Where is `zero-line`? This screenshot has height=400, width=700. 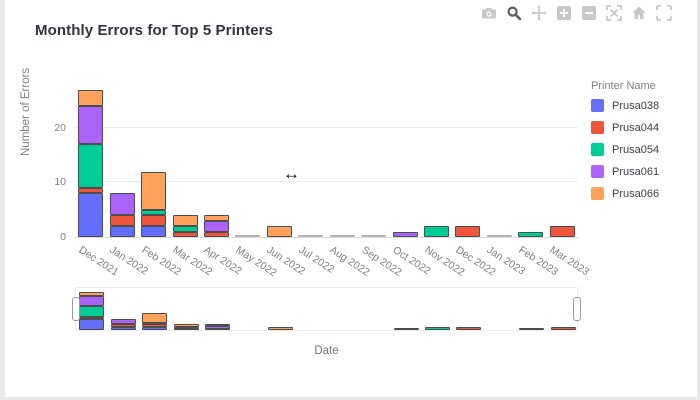
zero-line is located at coordinates (326, 237).